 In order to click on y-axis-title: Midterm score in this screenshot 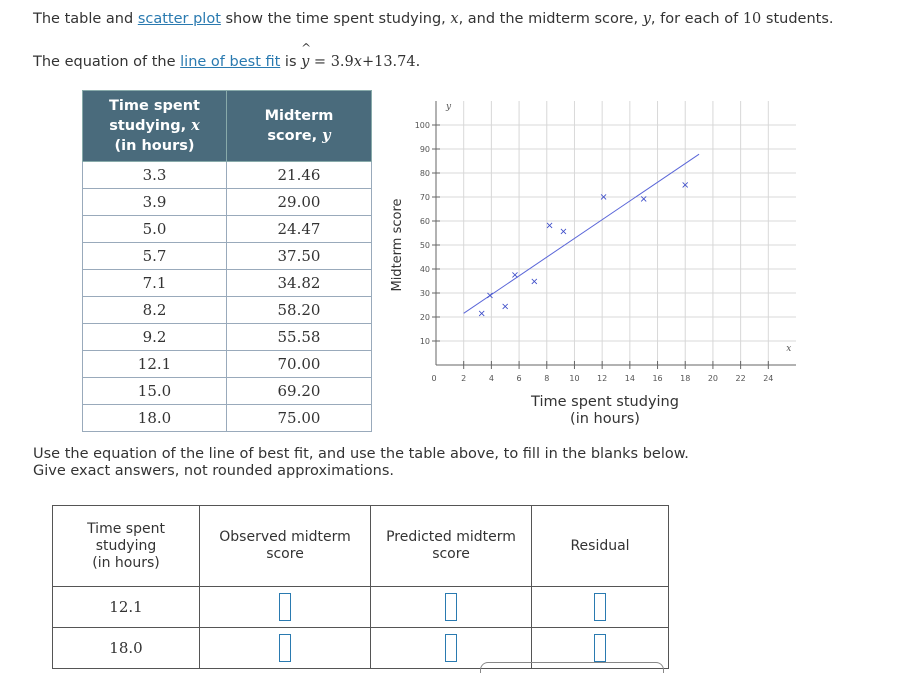, I will do `click(397, 244)`.